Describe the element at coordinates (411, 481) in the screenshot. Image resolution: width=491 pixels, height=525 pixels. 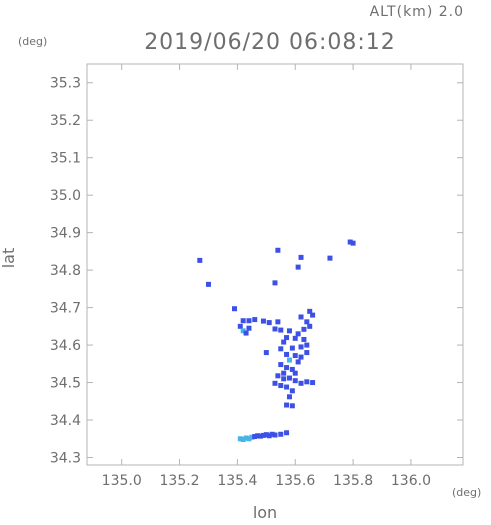
I see `x-tick-label: 136.0` at that location.